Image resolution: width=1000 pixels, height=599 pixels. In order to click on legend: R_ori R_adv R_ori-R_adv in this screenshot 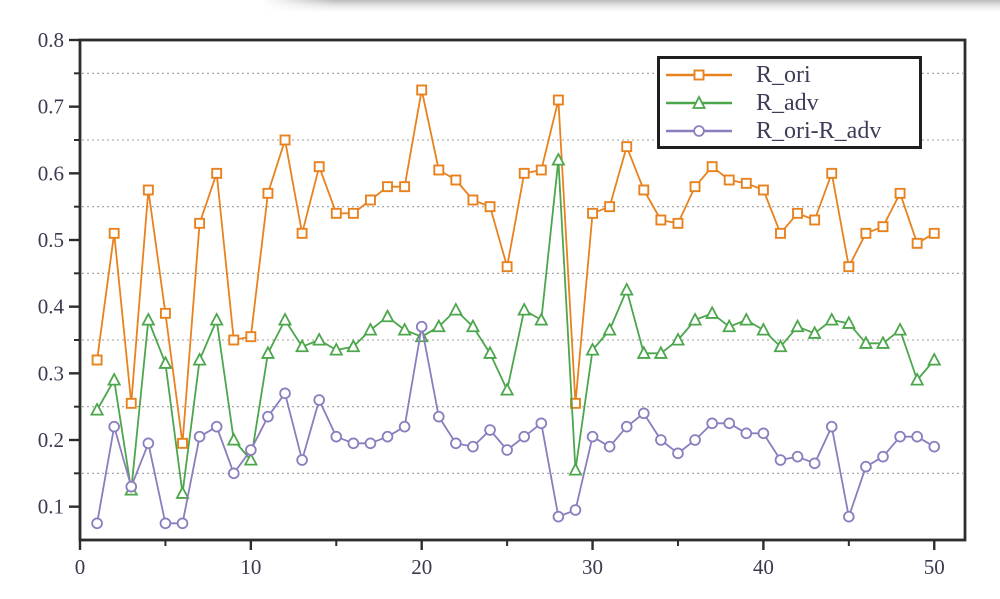, I will do `click(789, 102)`.